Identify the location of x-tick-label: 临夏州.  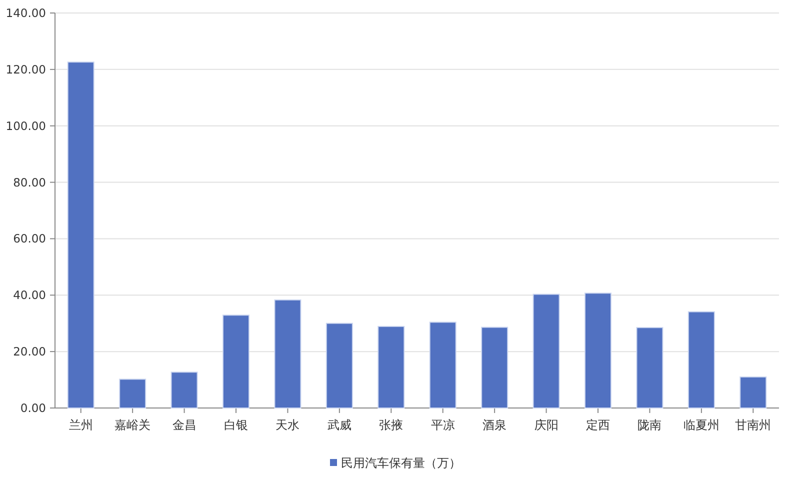
(701, 425).